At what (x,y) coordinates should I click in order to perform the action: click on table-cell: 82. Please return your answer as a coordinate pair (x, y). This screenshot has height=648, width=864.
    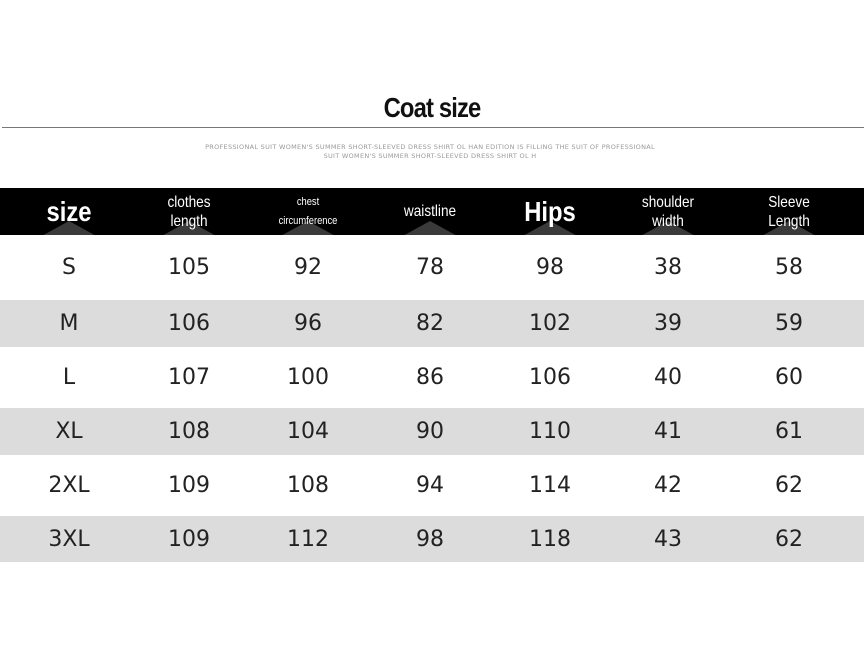
    Looking at the image, I should click on (430, 323).